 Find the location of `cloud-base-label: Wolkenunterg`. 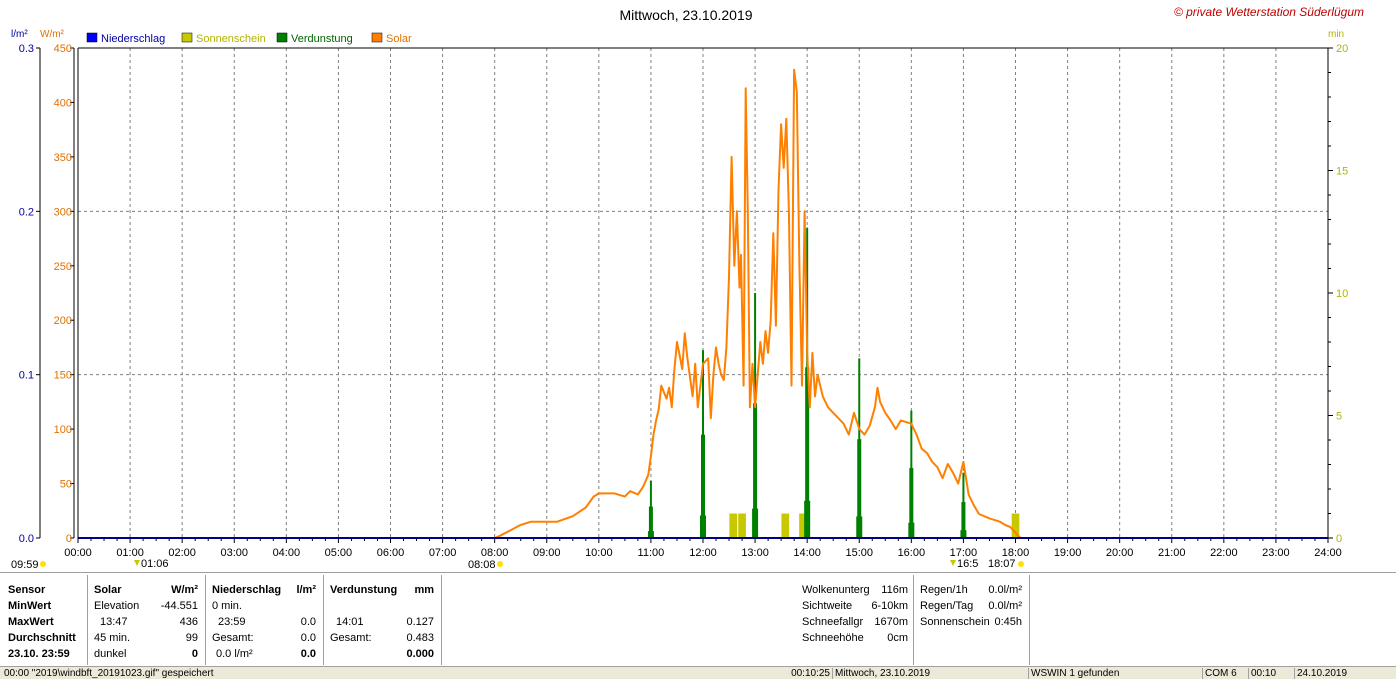

cloud-base-label: Wolkenunterg is located at coordinates (836, 590).